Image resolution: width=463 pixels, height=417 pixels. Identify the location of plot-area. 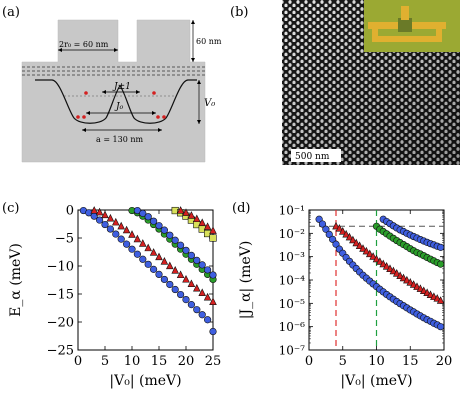
(145, 280).